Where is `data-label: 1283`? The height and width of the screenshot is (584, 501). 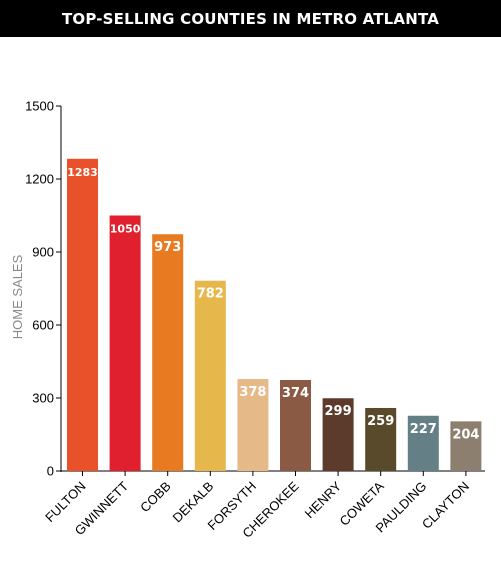
data-label: 1283 is located at coordinates (82, 172).